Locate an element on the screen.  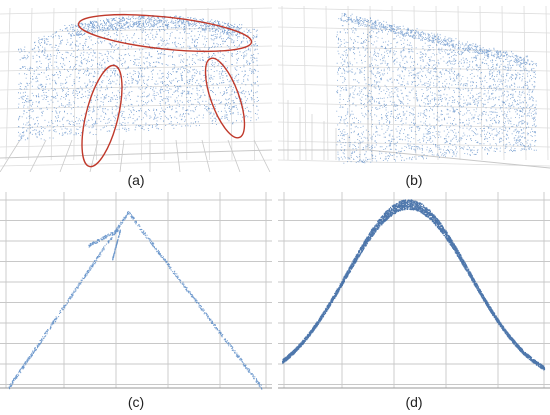
highlight-ellipse-right is located at coordinates (225, 98).